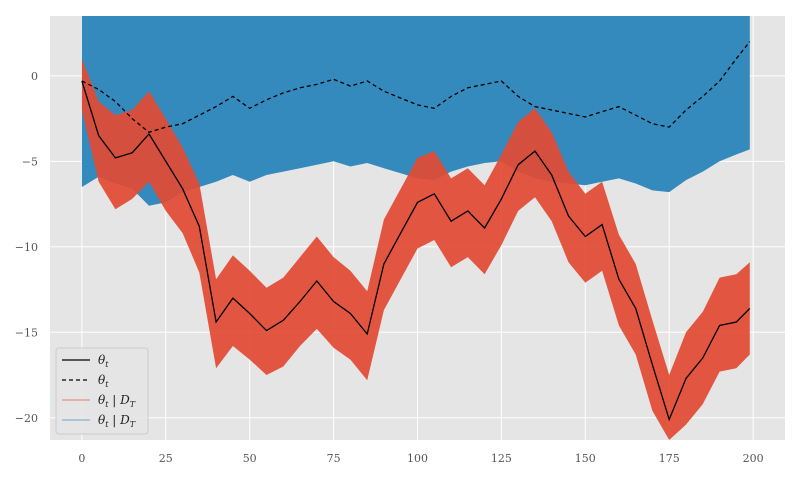 The height and width of the screenshot is (480, 800). Describe the element at coordinates (334, 458) in the screenshot. I see `x-tick-label: 75` at that location.